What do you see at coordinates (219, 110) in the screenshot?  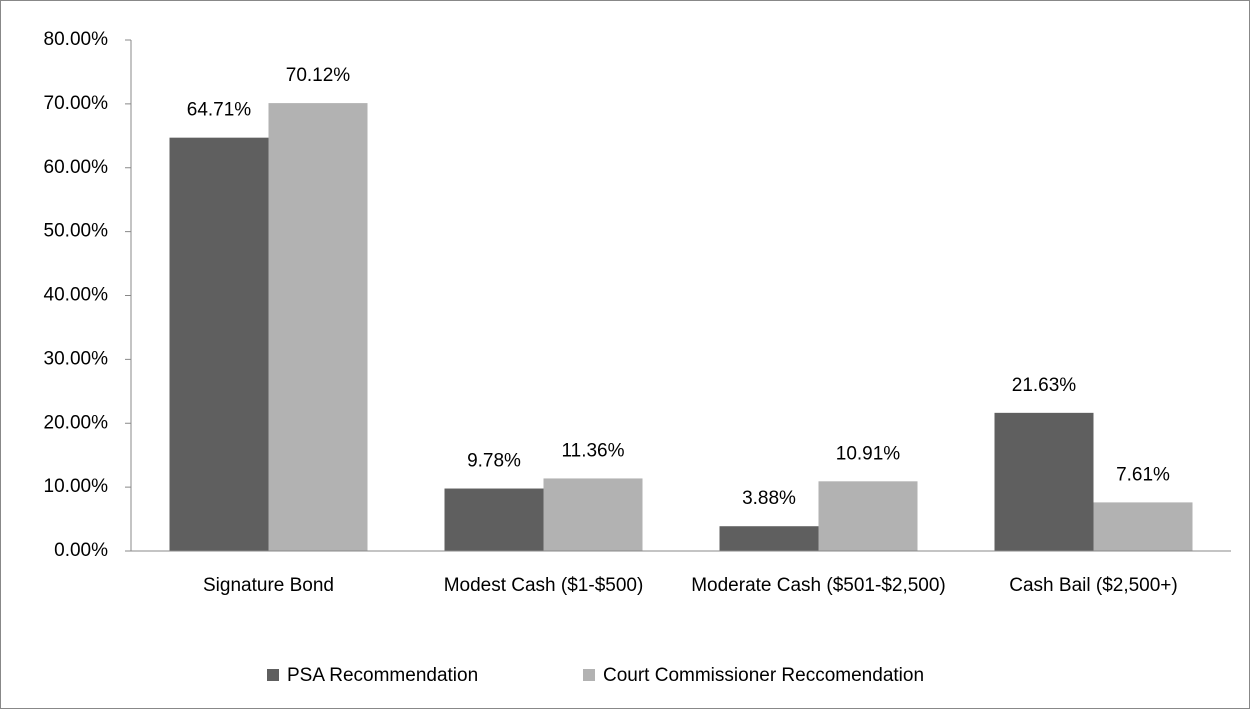 I see `value-label: 64.71%` at bounding box center [219, 110].